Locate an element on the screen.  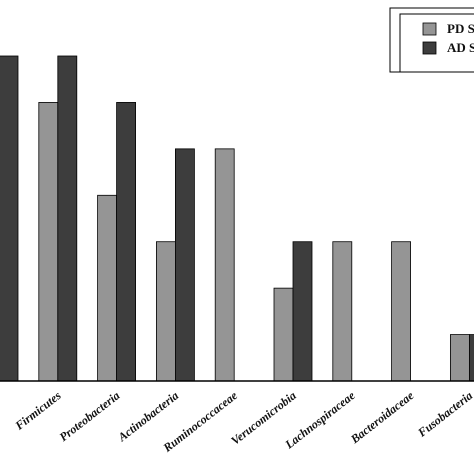
bar-pd-proteobacteria is located at coordinates (107, 288).